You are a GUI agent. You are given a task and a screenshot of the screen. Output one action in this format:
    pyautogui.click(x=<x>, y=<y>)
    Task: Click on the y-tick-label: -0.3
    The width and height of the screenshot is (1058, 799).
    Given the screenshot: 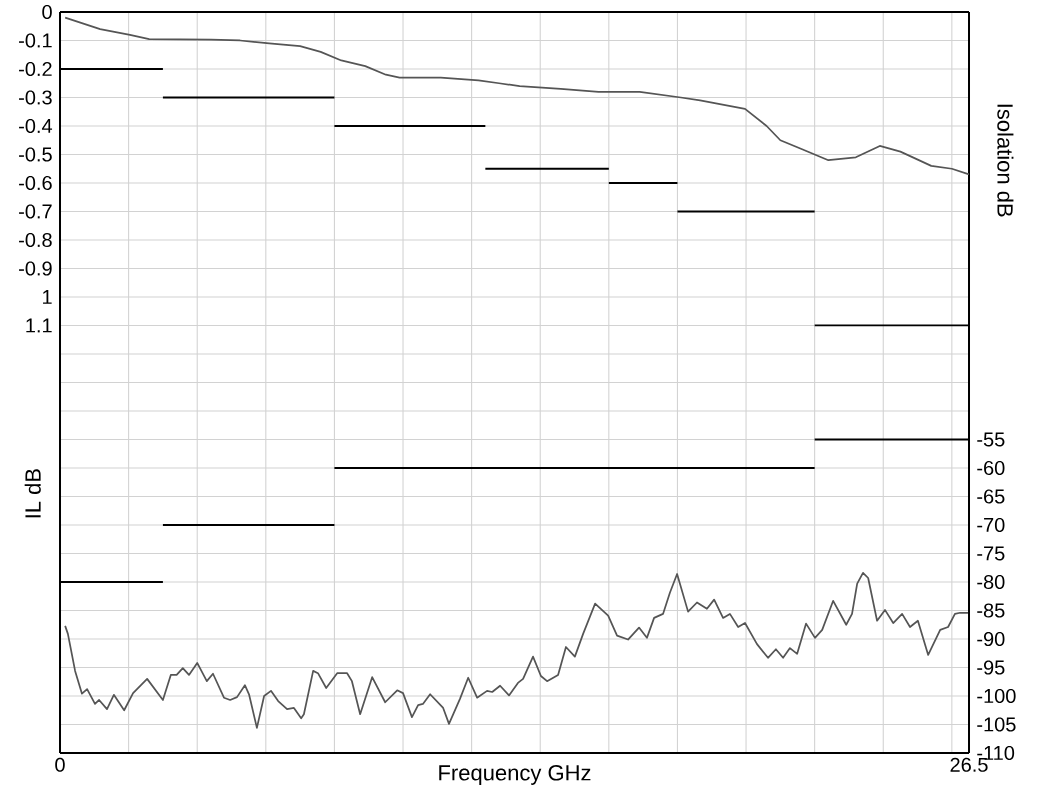 What is the action you would take?
    pyautogui.click(x=35, y=97)
    